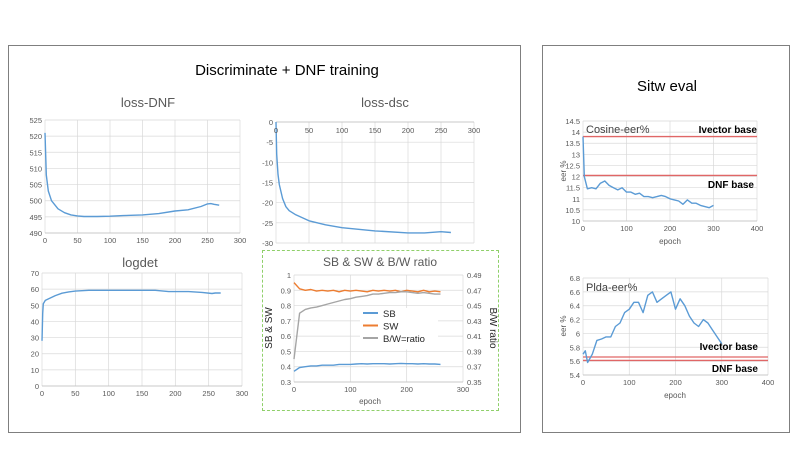 The image size is (800, 450). What do you see at coordinates (208, 393) in the screenshot?
I see `x-tick-label: 250` at bounding box center [208, 393].